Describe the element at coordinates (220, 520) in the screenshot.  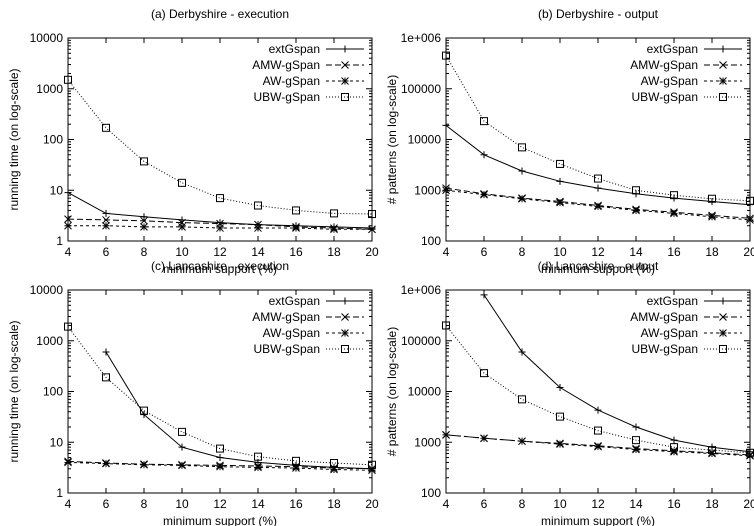
I see `x-axis-label: minimum support (%)` at that location.